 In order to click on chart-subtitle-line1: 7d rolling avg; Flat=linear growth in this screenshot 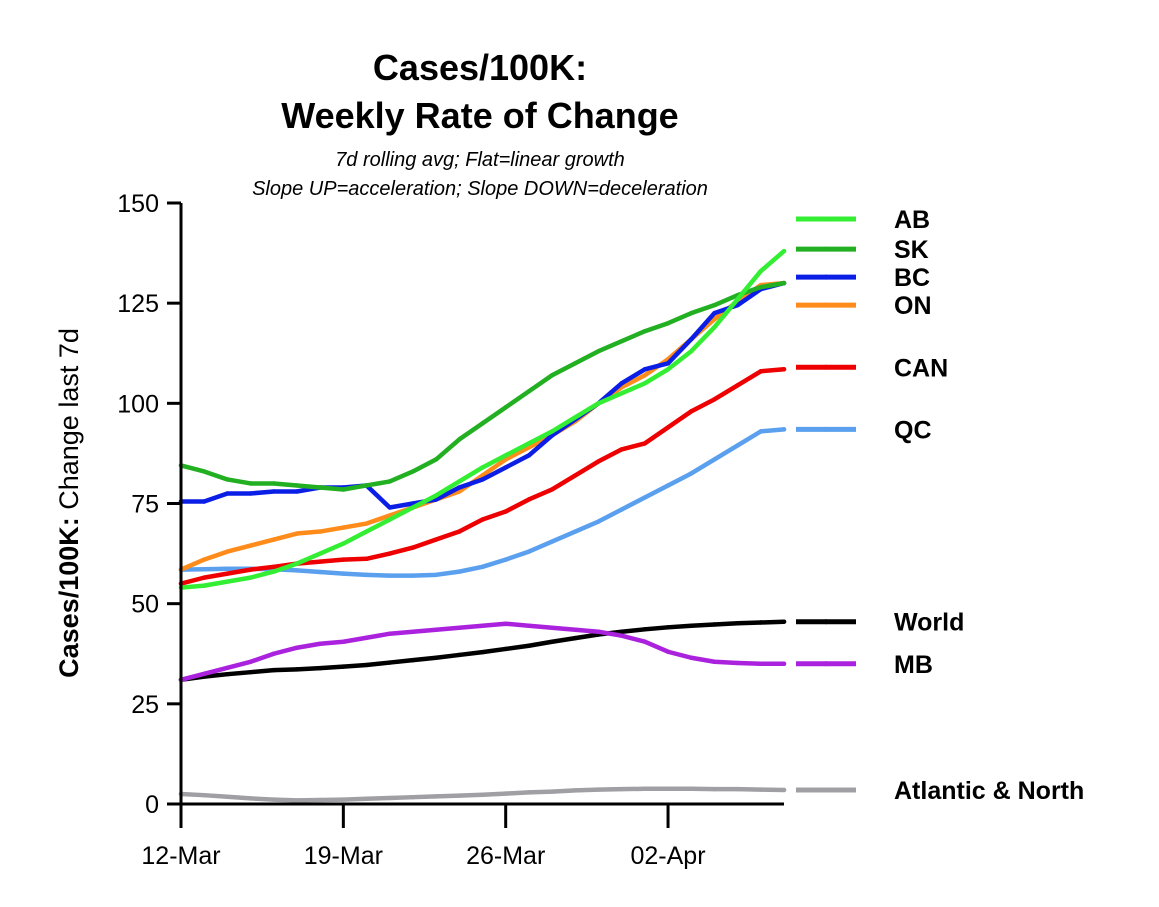, I will do `click(480, 160)`.